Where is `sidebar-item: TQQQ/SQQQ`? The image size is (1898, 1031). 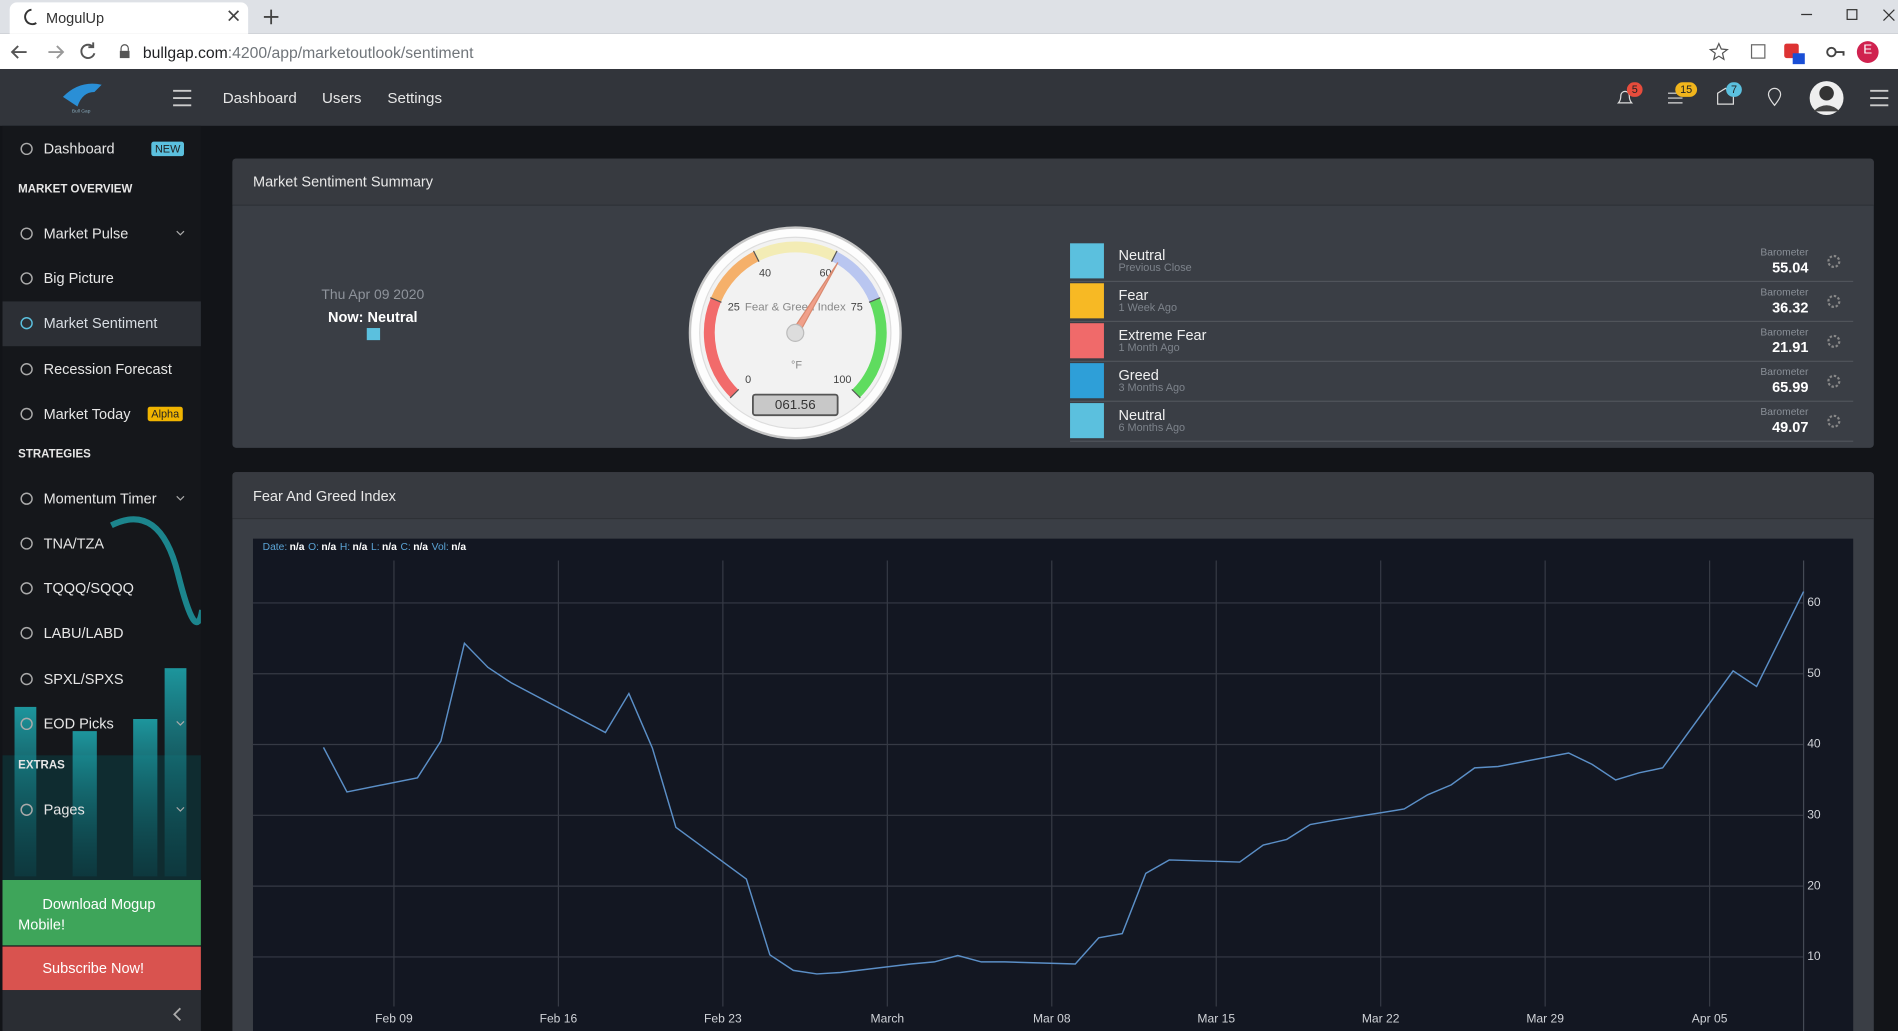
sidebar-item: TQQQ/SQQQ is located at coordinates (88, 588).